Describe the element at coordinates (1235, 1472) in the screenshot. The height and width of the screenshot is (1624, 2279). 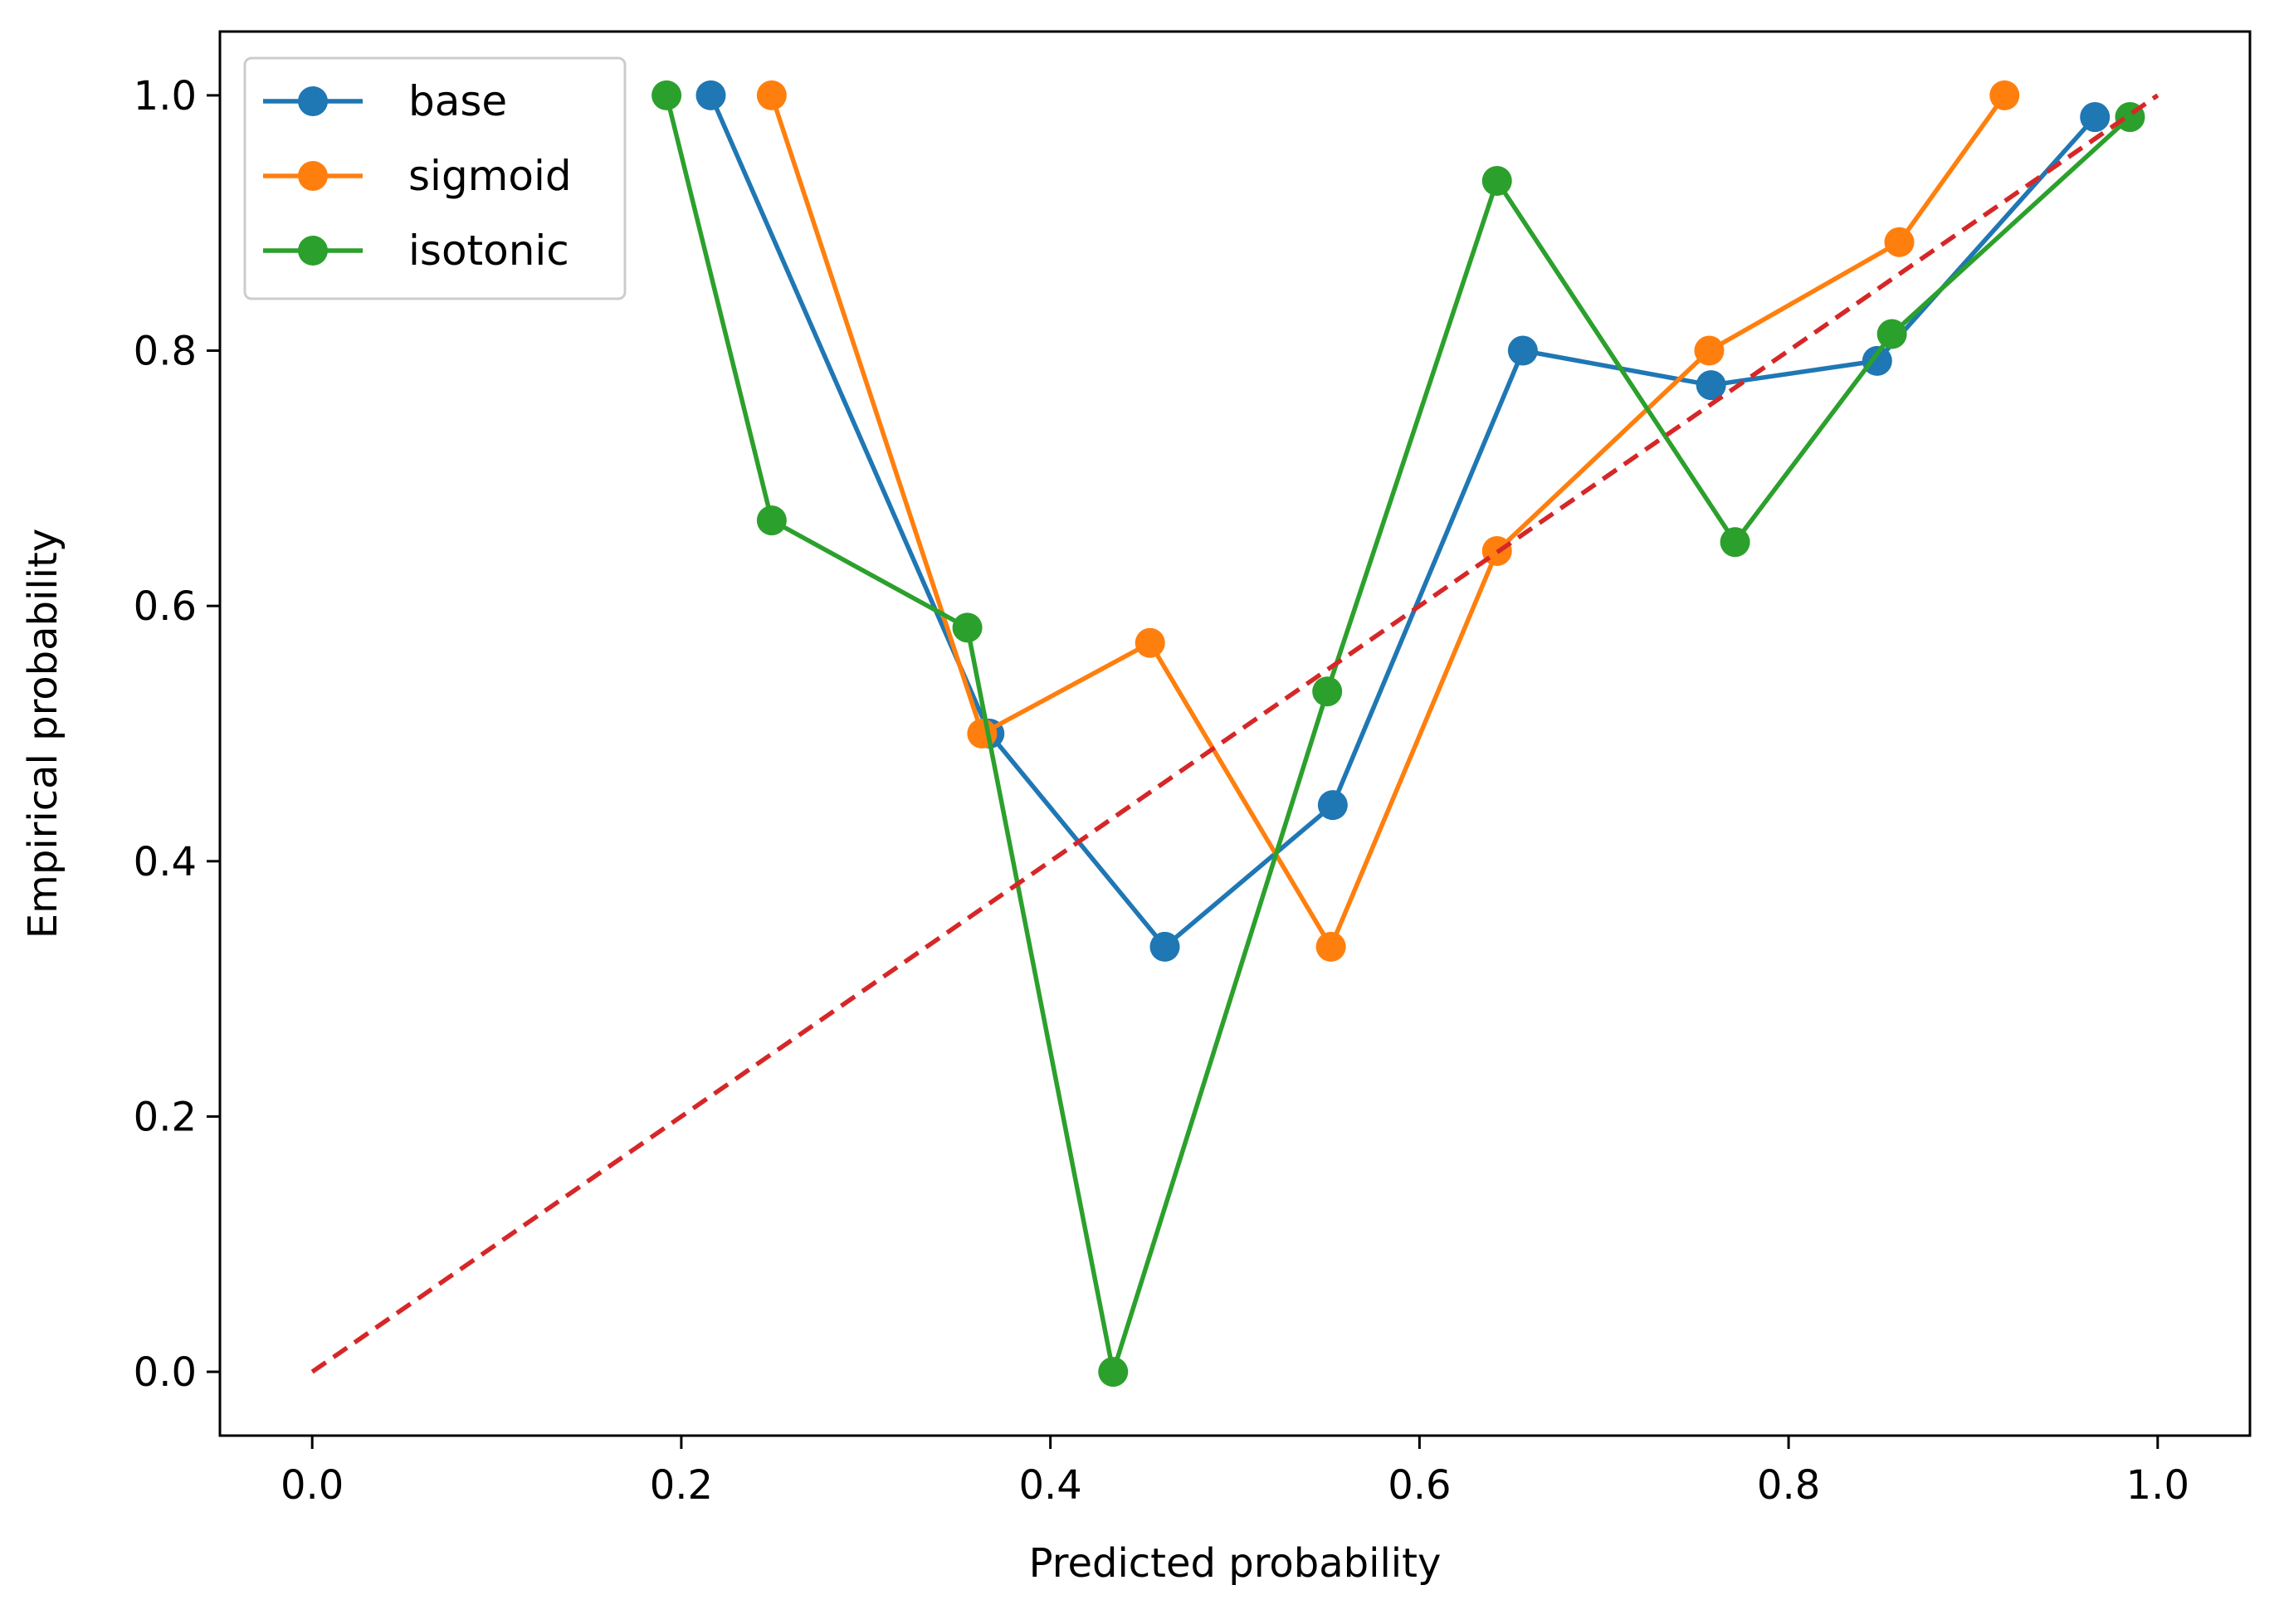
I see `x-axis-ticks: 0.0 0.2 0.4 0.6 0.8 1.0` at that location.